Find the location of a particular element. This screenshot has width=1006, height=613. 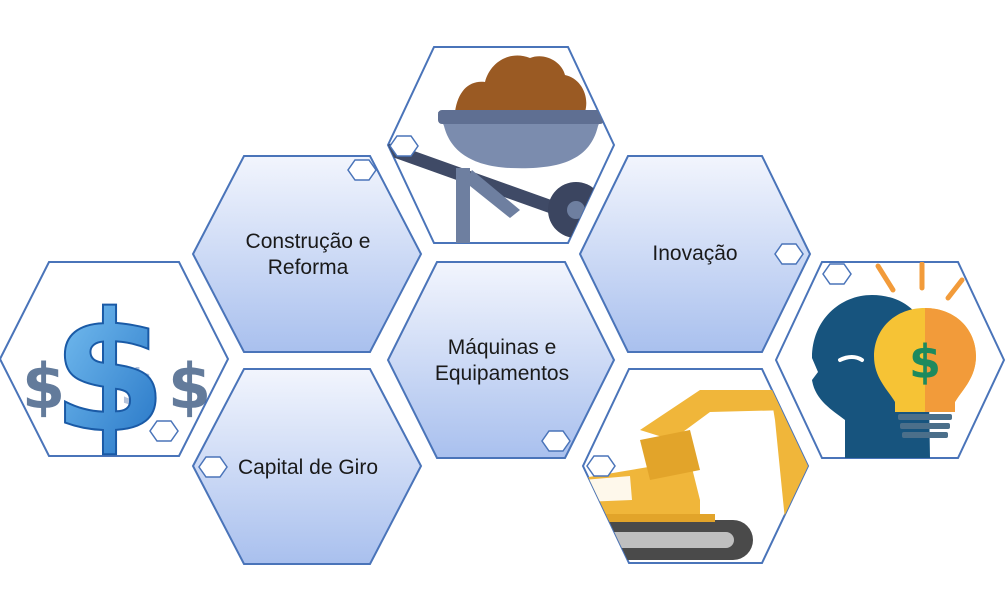

hexagon-capital-de-giro: Capital de Giro is located at coordinates (307, 466).